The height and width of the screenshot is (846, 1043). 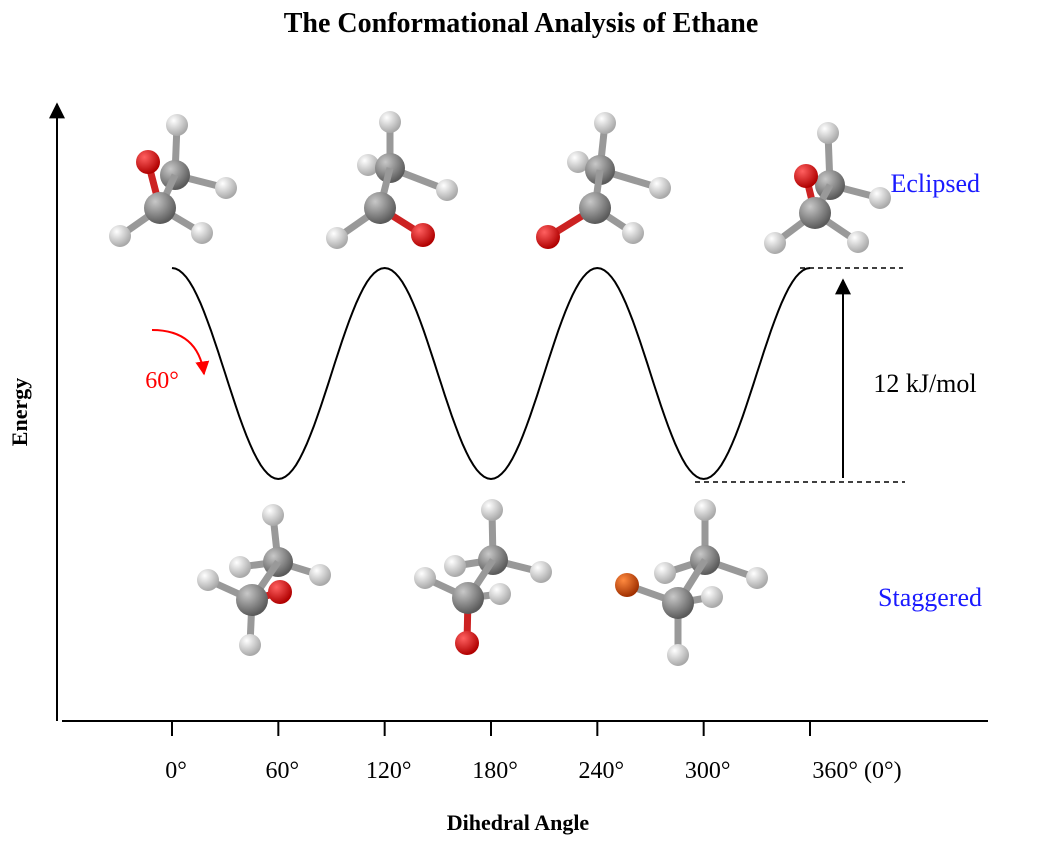 What do you see at coordinates (283, 771) in the screenshot?
I see `x-tick-label: 60°` at bounding box center [283, 771].